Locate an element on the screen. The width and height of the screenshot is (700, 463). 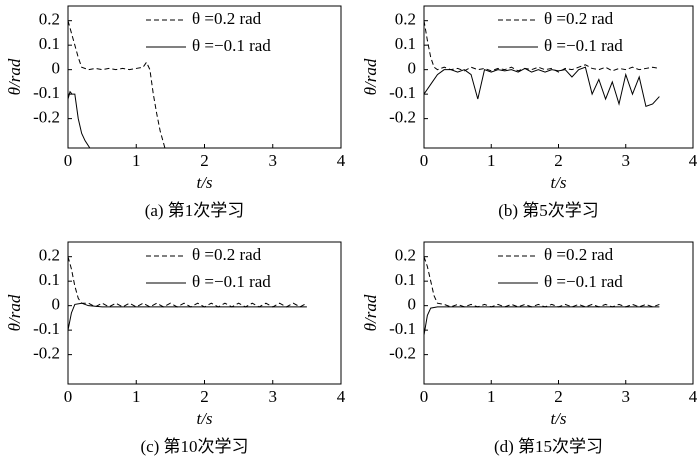
panel-caption: (a) 第1次学习 is located at coordinates (195, 210).